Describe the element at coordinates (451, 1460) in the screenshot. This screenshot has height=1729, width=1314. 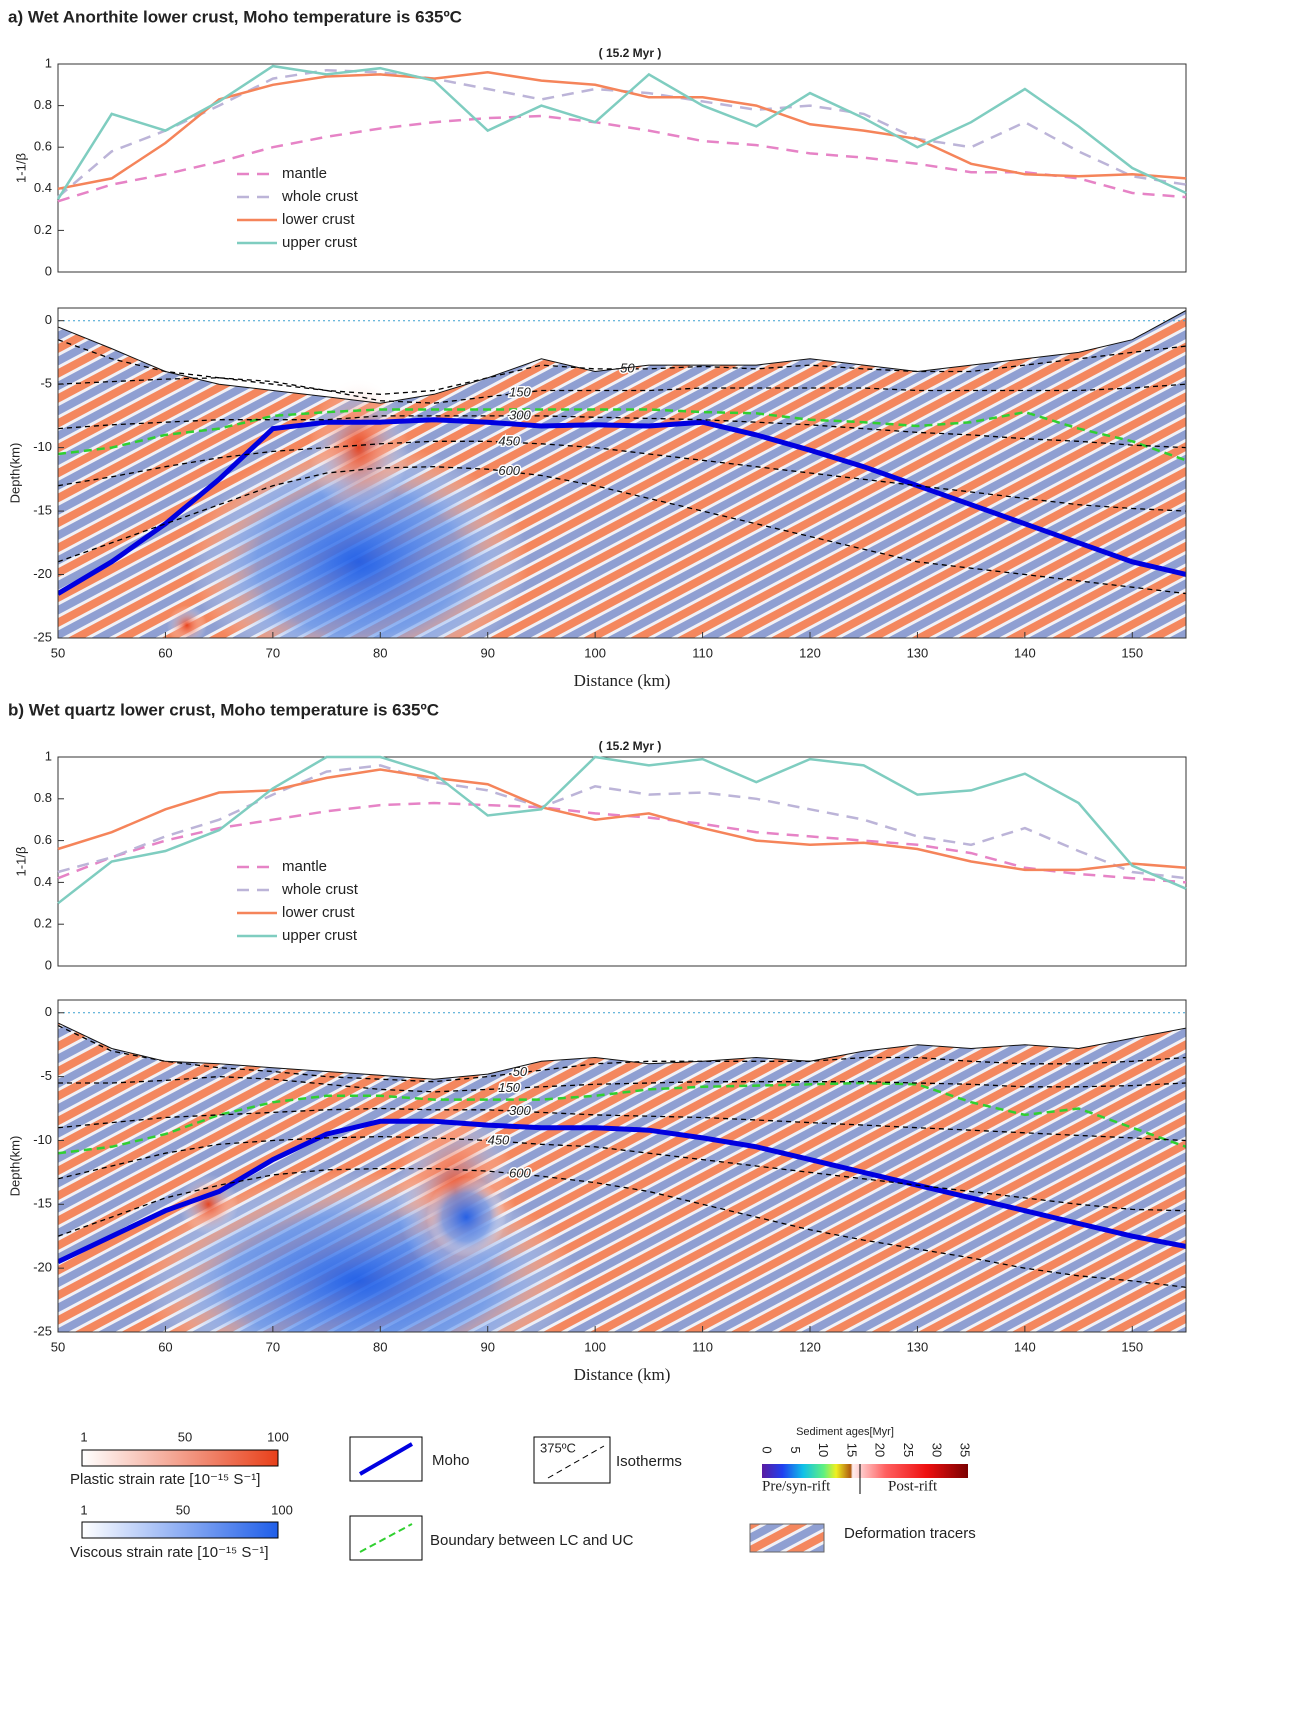
I see `moho-label: Moho` at that location.